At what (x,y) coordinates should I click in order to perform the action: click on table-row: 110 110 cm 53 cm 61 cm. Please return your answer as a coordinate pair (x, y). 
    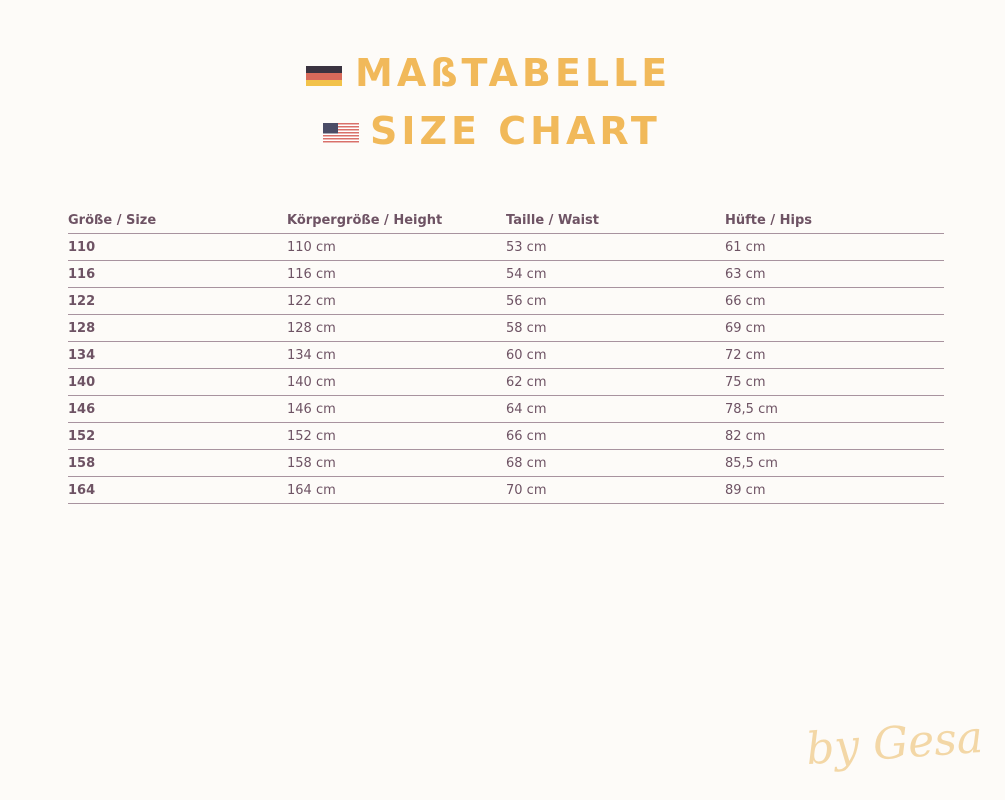
    Looking at the image, I should click on (506, 247).